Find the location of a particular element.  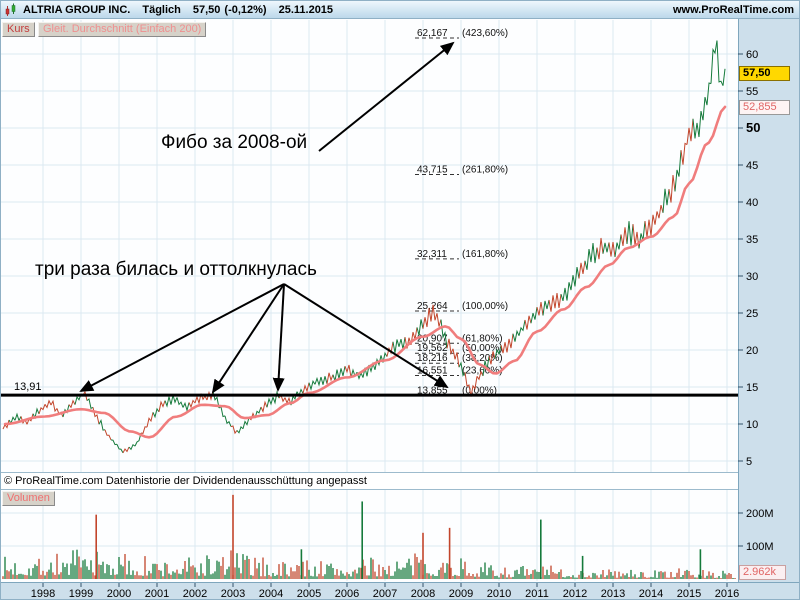

header-date: 25.11.2015 is located at coordinates (306, 9).